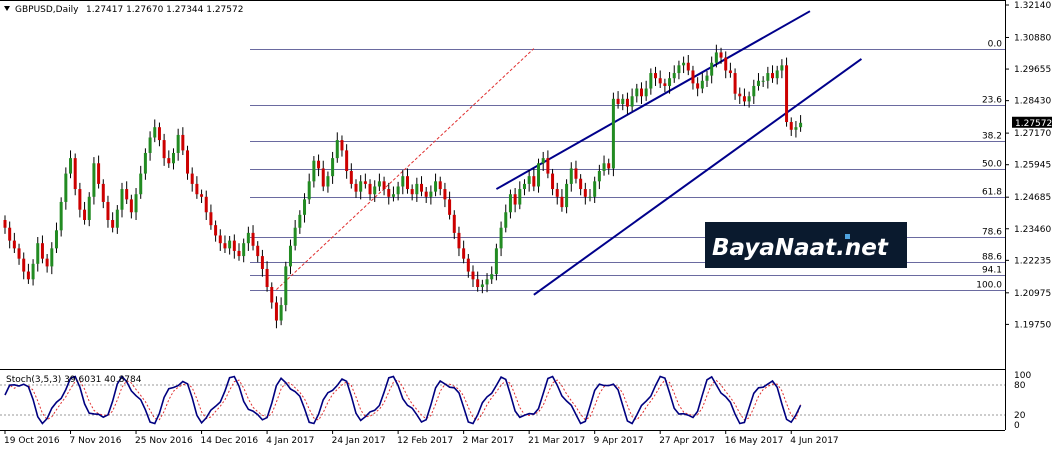 This screenshot has width=1053, height=451. What do you see at coordinates (290, 441) in the screenshot?
I see `x-tick-label: 4 Jan 2017` at bounding box center [290, 441].